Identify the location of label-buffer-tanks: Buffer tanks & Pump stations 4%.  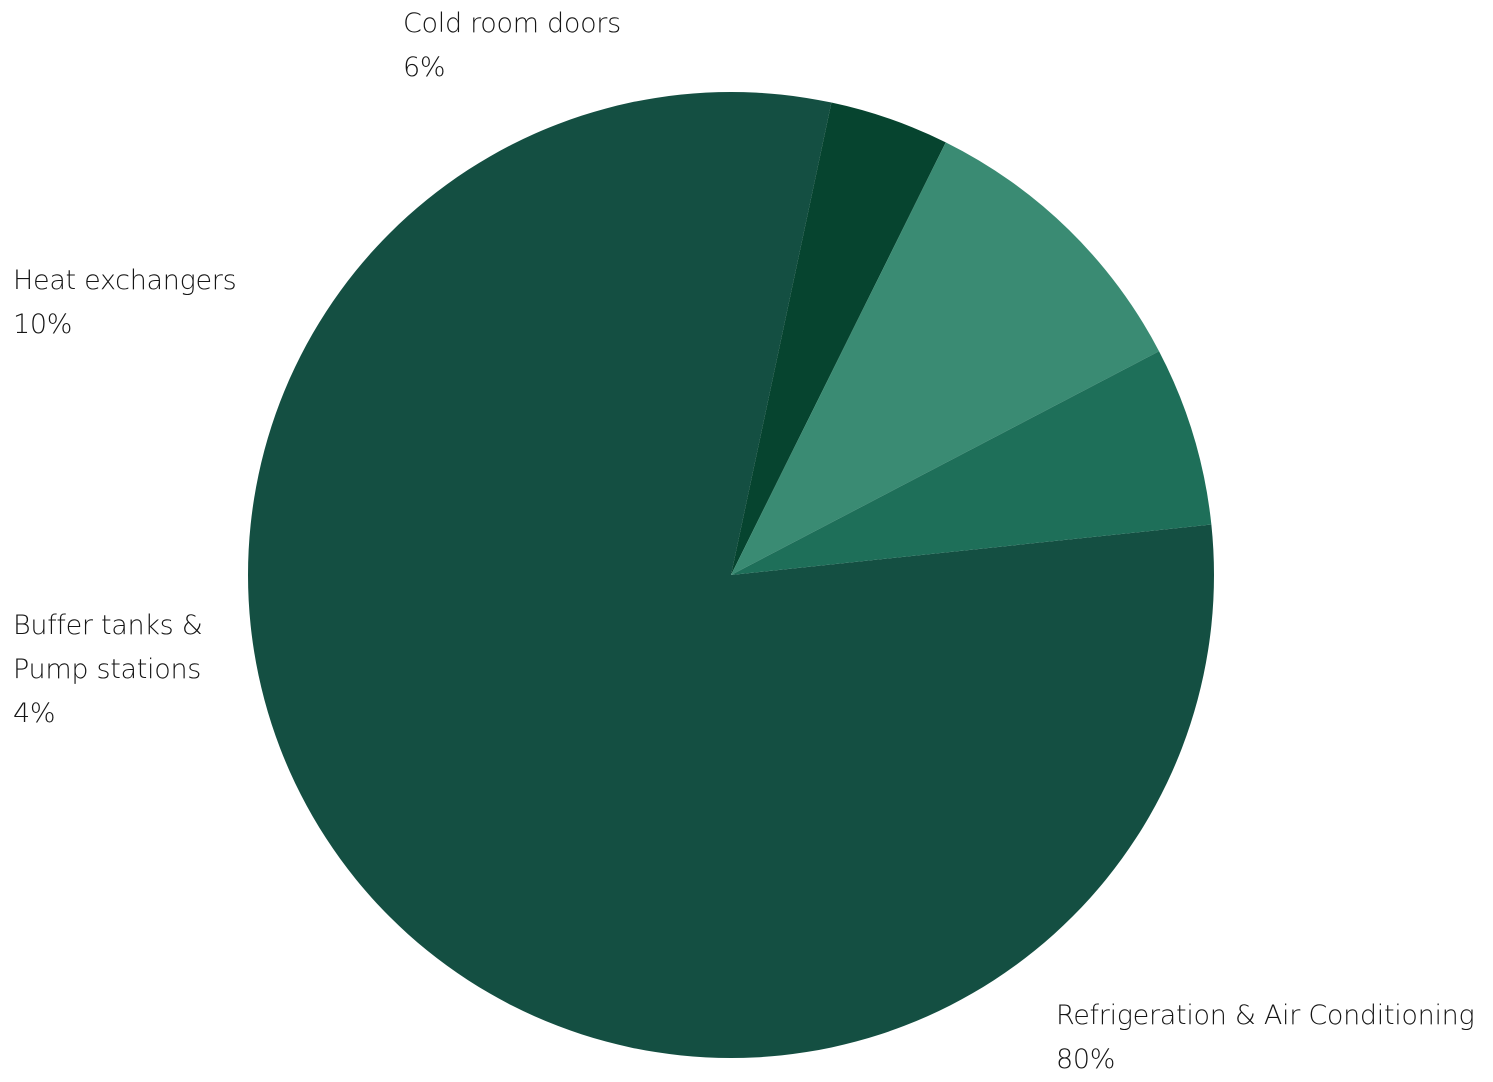
(108, 670).